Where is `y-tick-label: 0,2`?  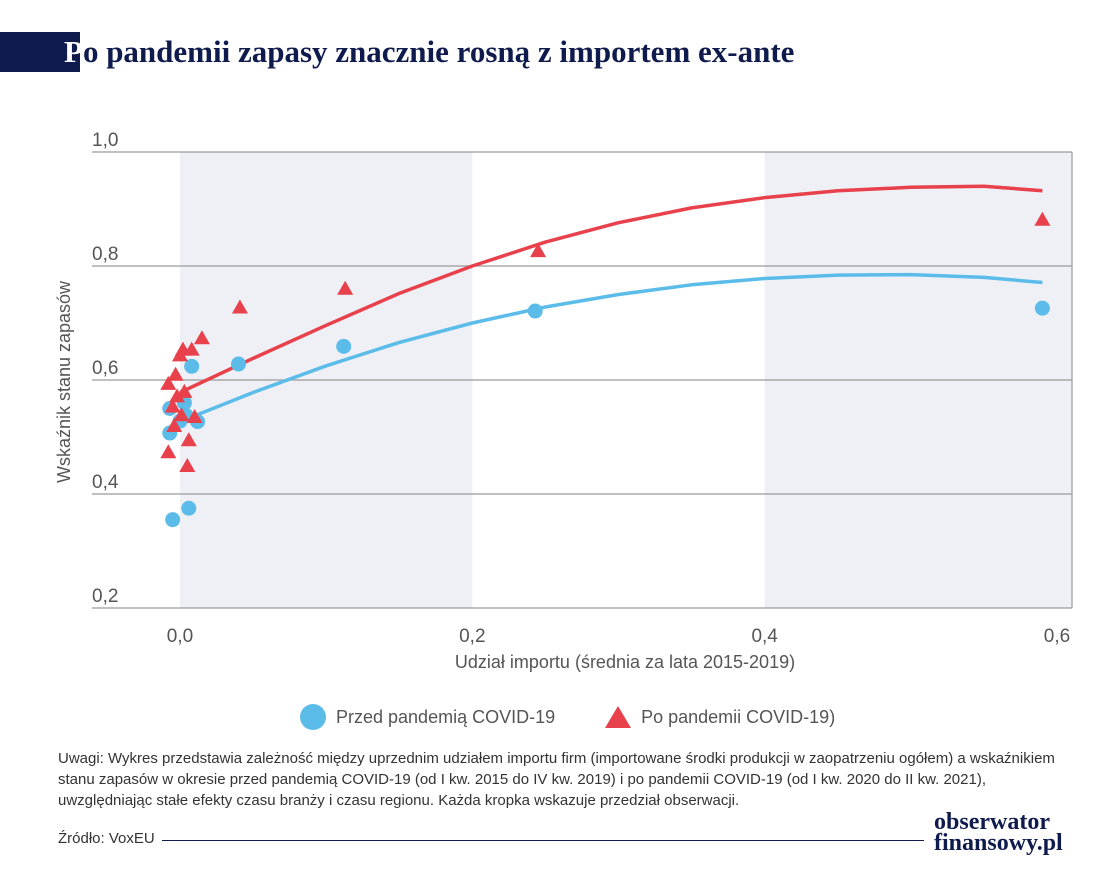 y-tick-label: 0,2 is located at coordinates (105, 596).